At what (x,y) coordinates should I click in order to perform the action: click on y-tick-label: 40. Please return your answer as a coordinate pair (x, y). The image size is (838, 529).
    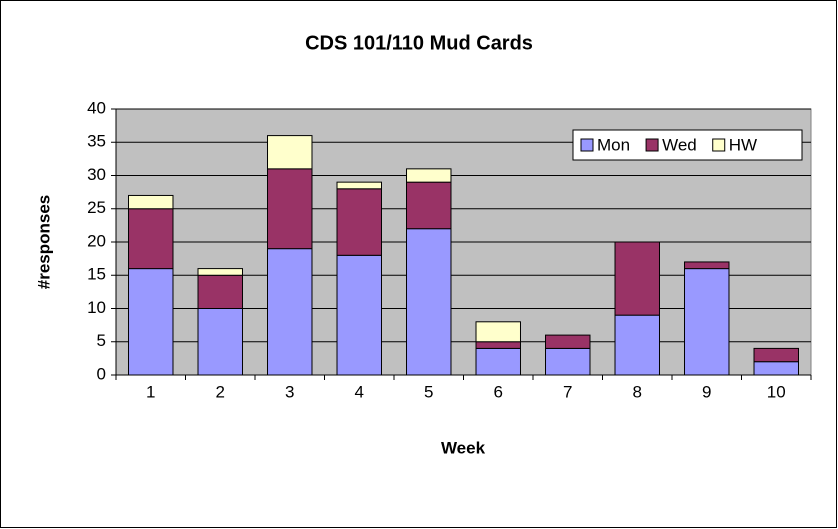
    Looking at the image, I should click on (96, 107).